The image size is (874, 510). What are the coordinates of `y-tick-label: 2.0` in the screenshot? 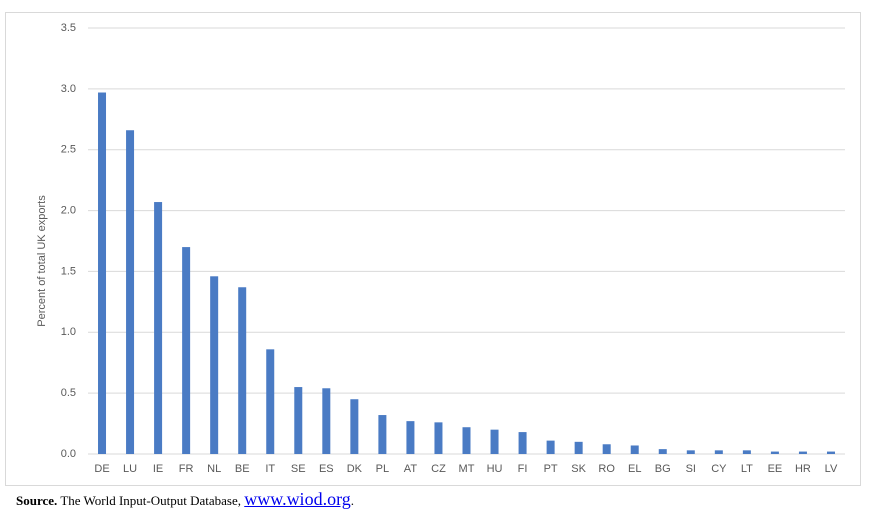 It's located at (68, 210).